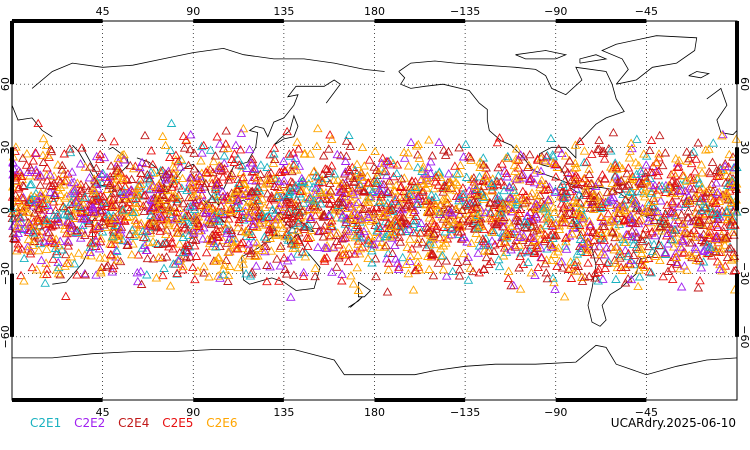 The width and height of the screenshot is (750, 450). I want to click on lat-tick-label-left: −60, so click(6, 336).